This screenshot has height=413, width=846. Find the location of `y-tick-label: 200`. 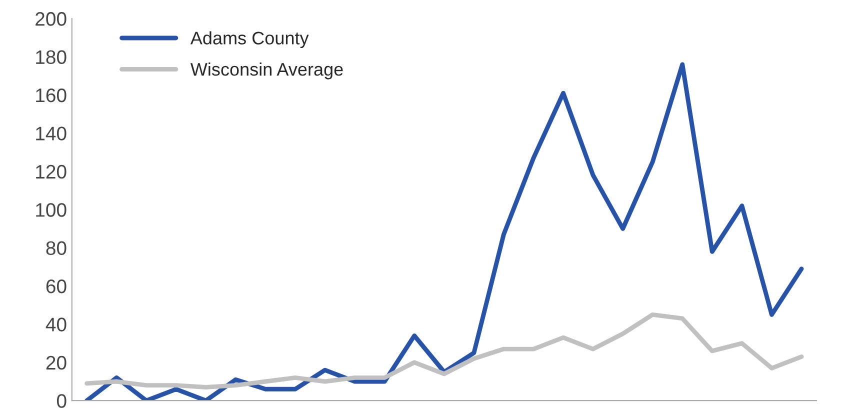

y-tick-label: 200 is located at coordinates (51, 19).